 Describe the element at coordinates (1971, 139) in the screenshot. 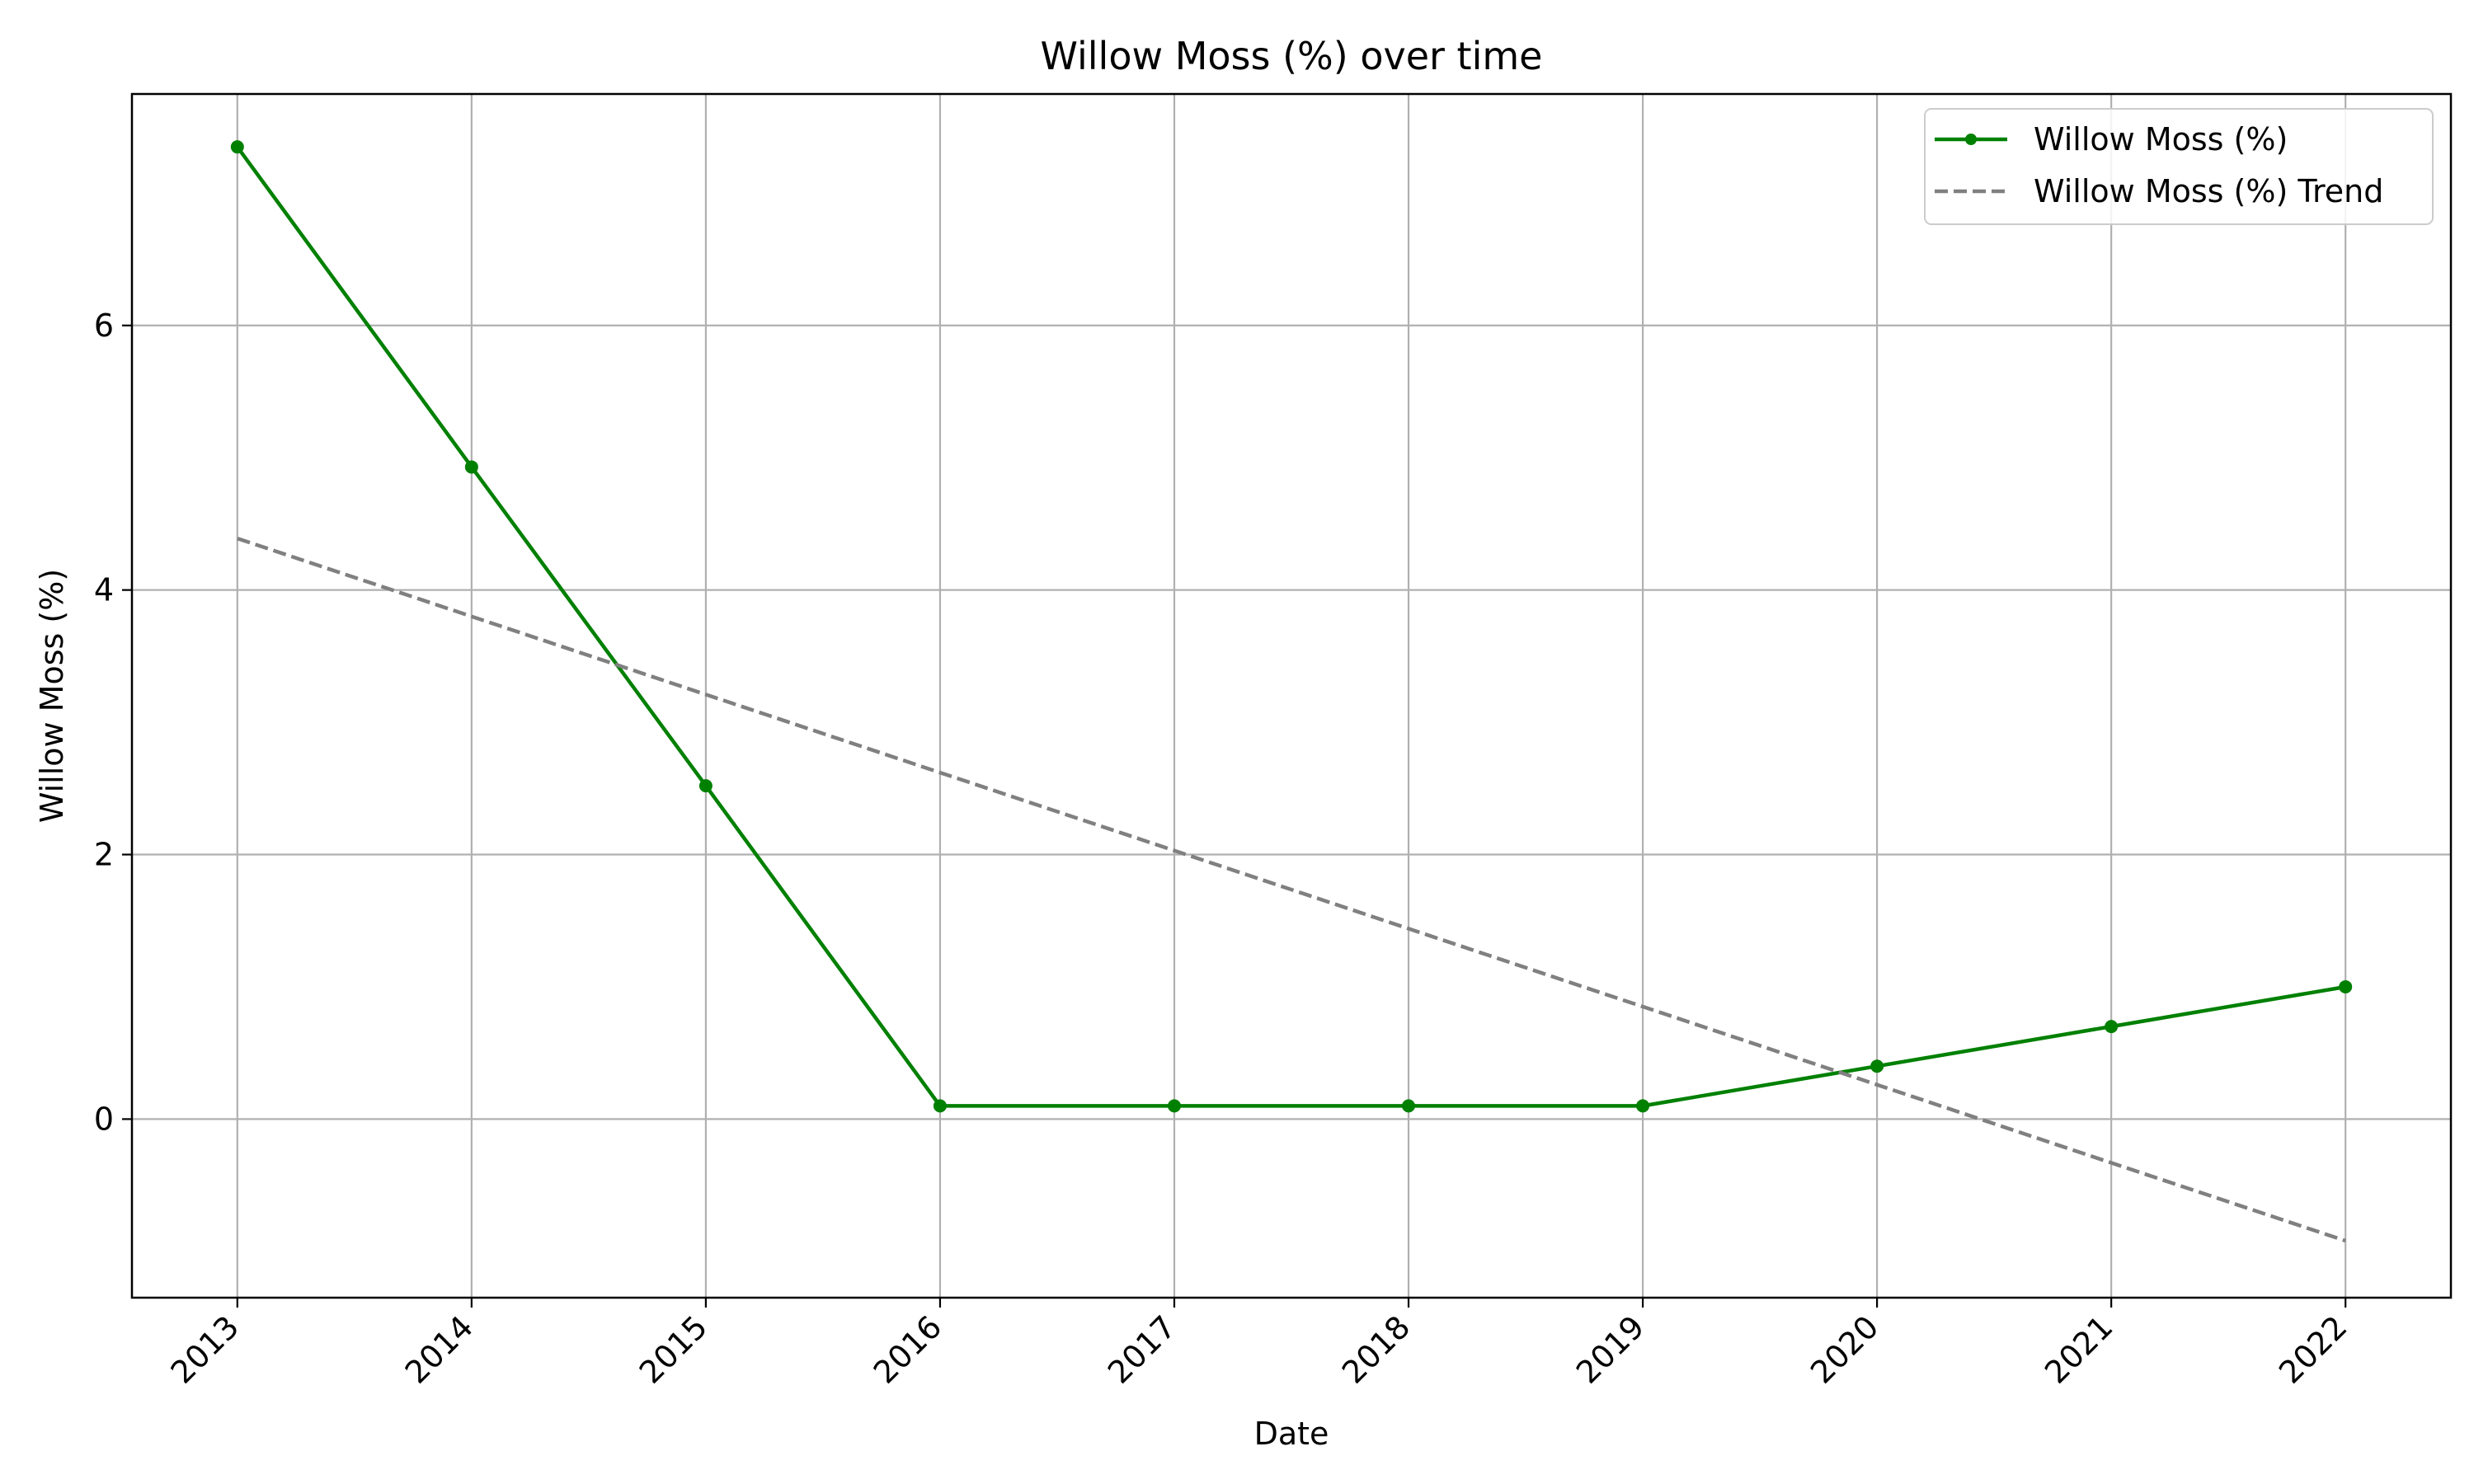

I see `legend-marker-willow-moss` at that location.